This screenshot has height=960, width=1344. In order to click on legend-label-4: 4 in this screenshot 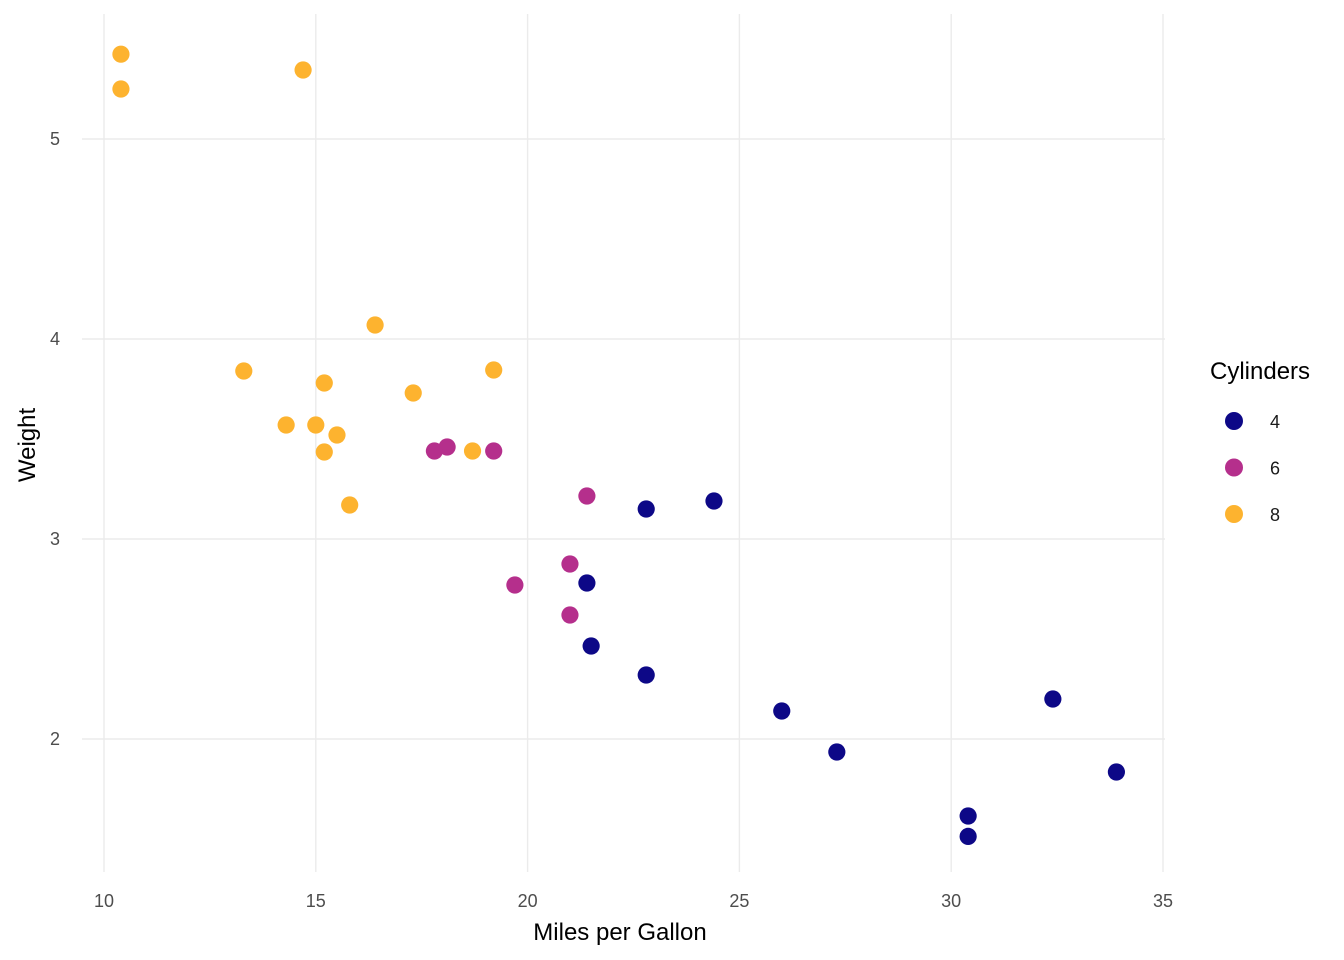, I will do `click(1275, 422)`.